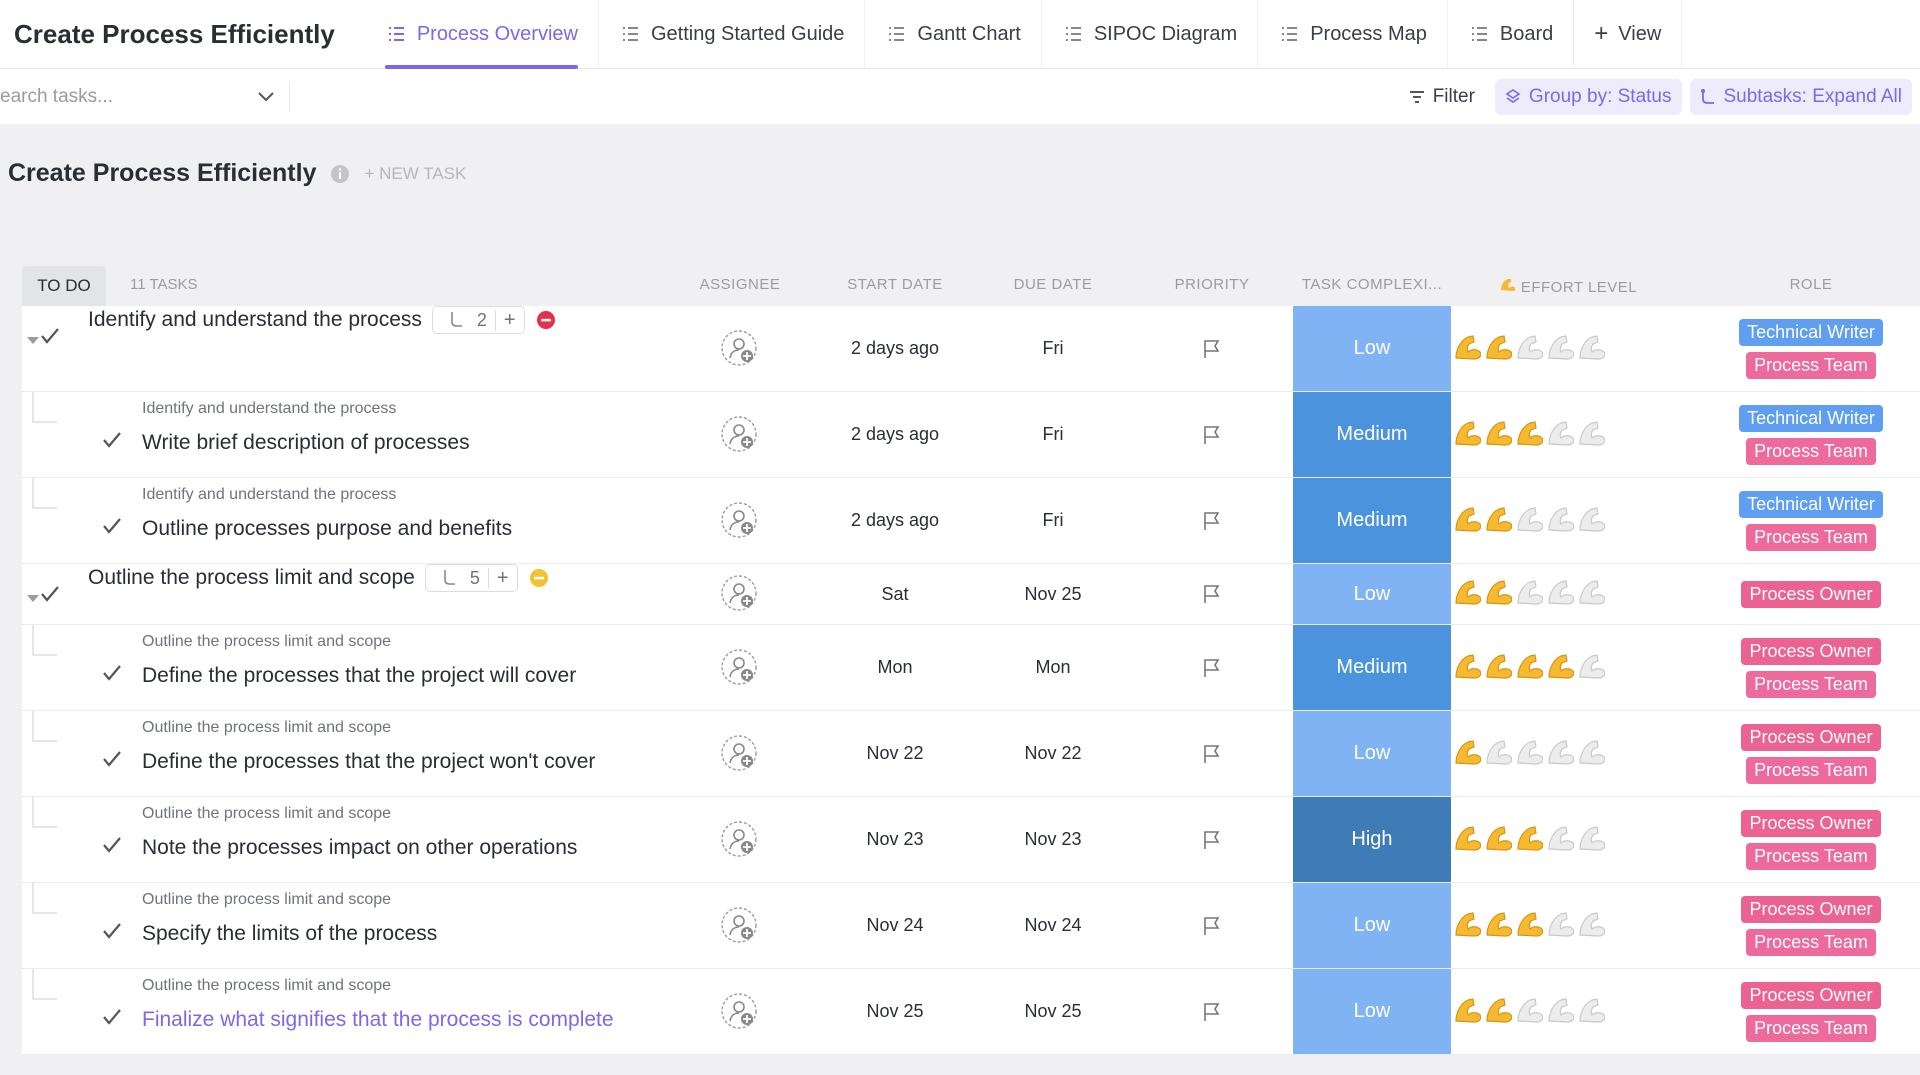 The height and width of the screenshot is (1075, 1920). I want to click on subtasks-toggle: Subtasks: Expand All, so click(1800, 96).